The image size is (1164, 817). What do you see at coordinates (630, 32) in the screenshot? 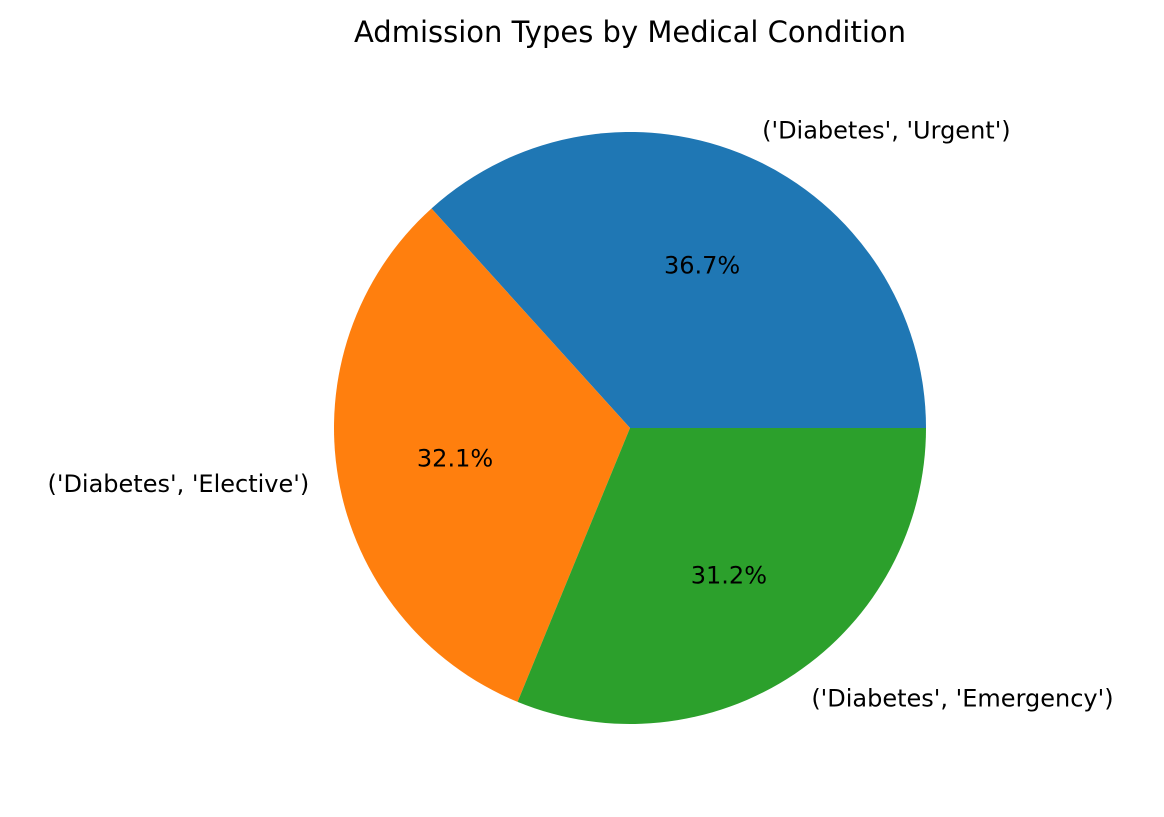
I see `chart-title: Admission Types by Medical Condition` at bounding box center [630, 32].